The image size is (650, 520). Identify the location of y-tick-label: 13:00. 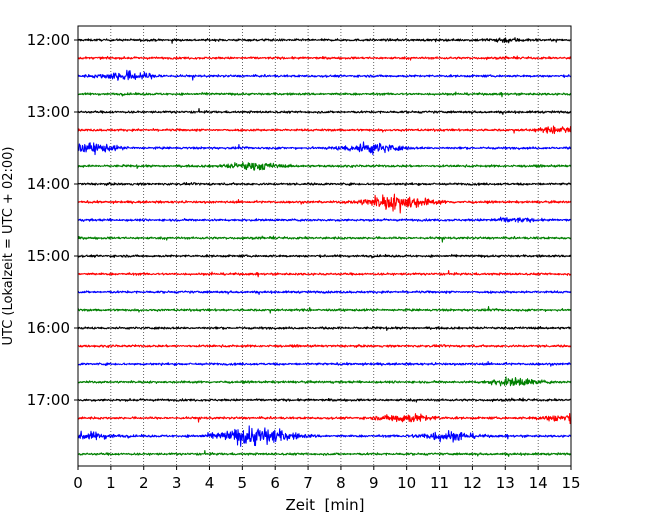
(48, 112).